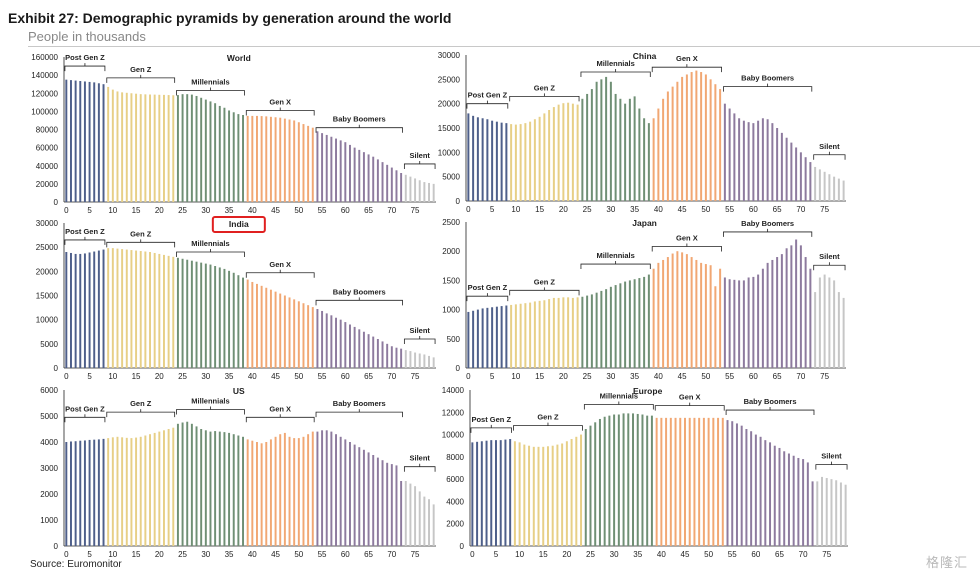 This screenshot has height=581, width=980. Describe the element at coordinates (89, 376) in the screenshot. I see `india-x-tick-label: 5` at that location.